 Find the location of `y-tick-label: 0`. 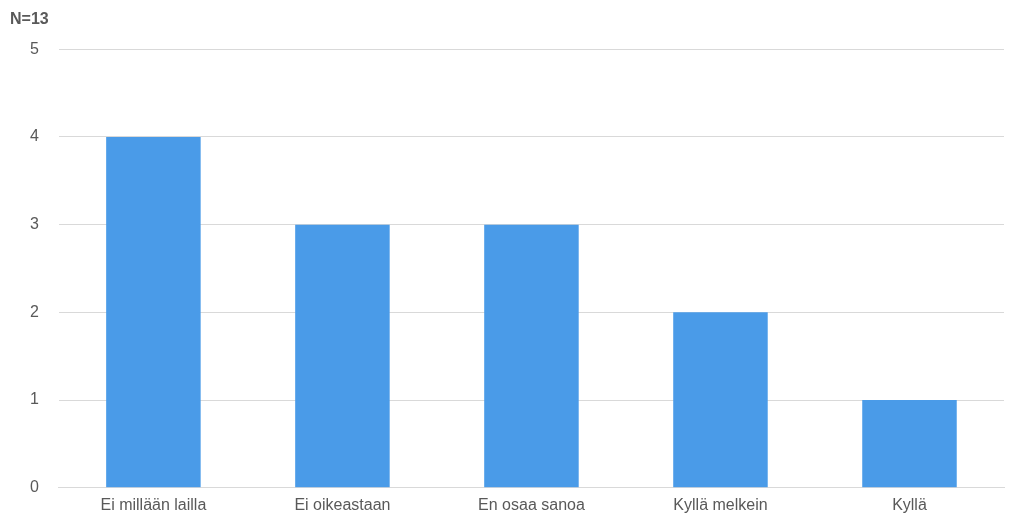

y-tick-label: 0 is located at coordinates (34, 487).